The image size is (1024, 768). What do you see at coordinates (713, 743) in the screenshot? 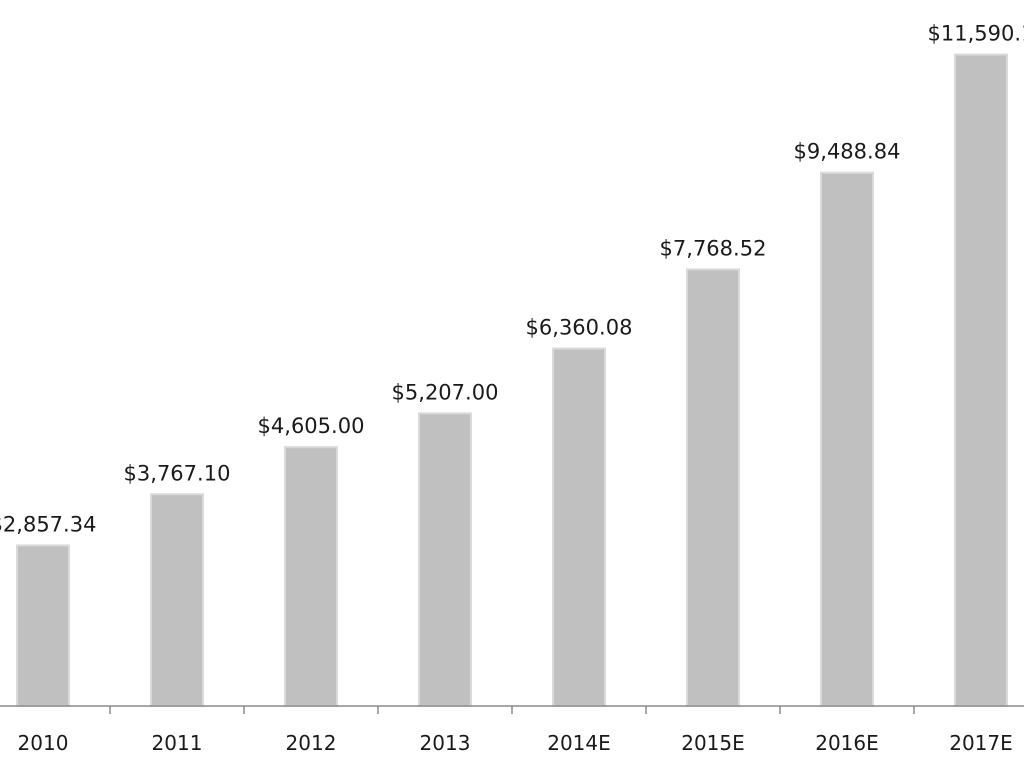
I see `x-tick-label-2015E: 2015E` at bounding box center [713, 743].